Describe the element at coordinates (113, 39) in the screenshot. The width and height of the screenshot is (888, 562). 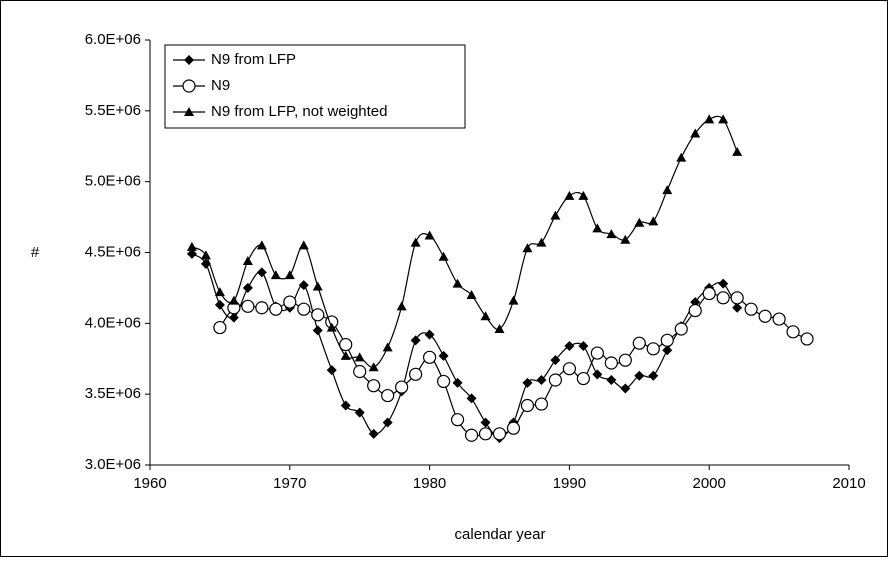
I see `y-tick-label: 6.0E+06` at that location.